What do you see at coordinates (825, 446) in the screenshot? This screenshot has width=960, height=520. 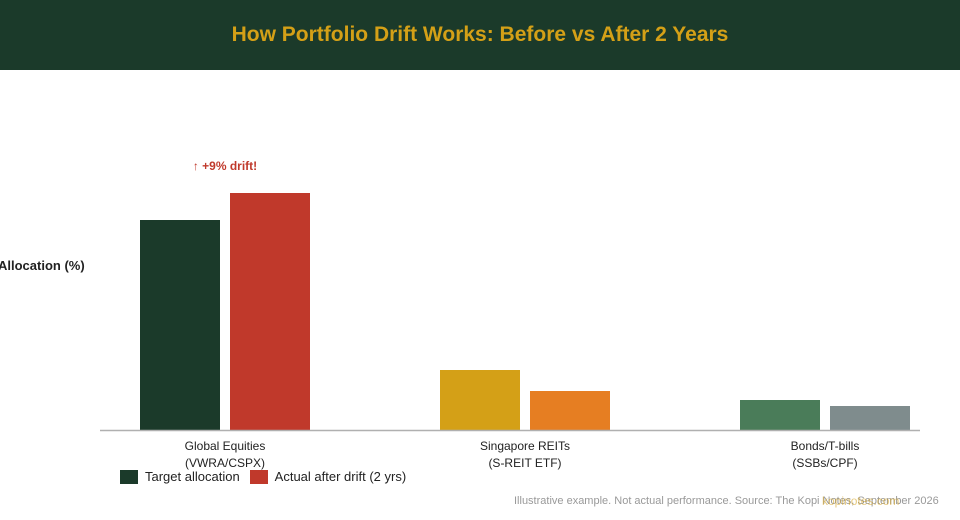 I see `x-tick-label-2-0: Bonds/T-bills` at bounding box center [825, 446].